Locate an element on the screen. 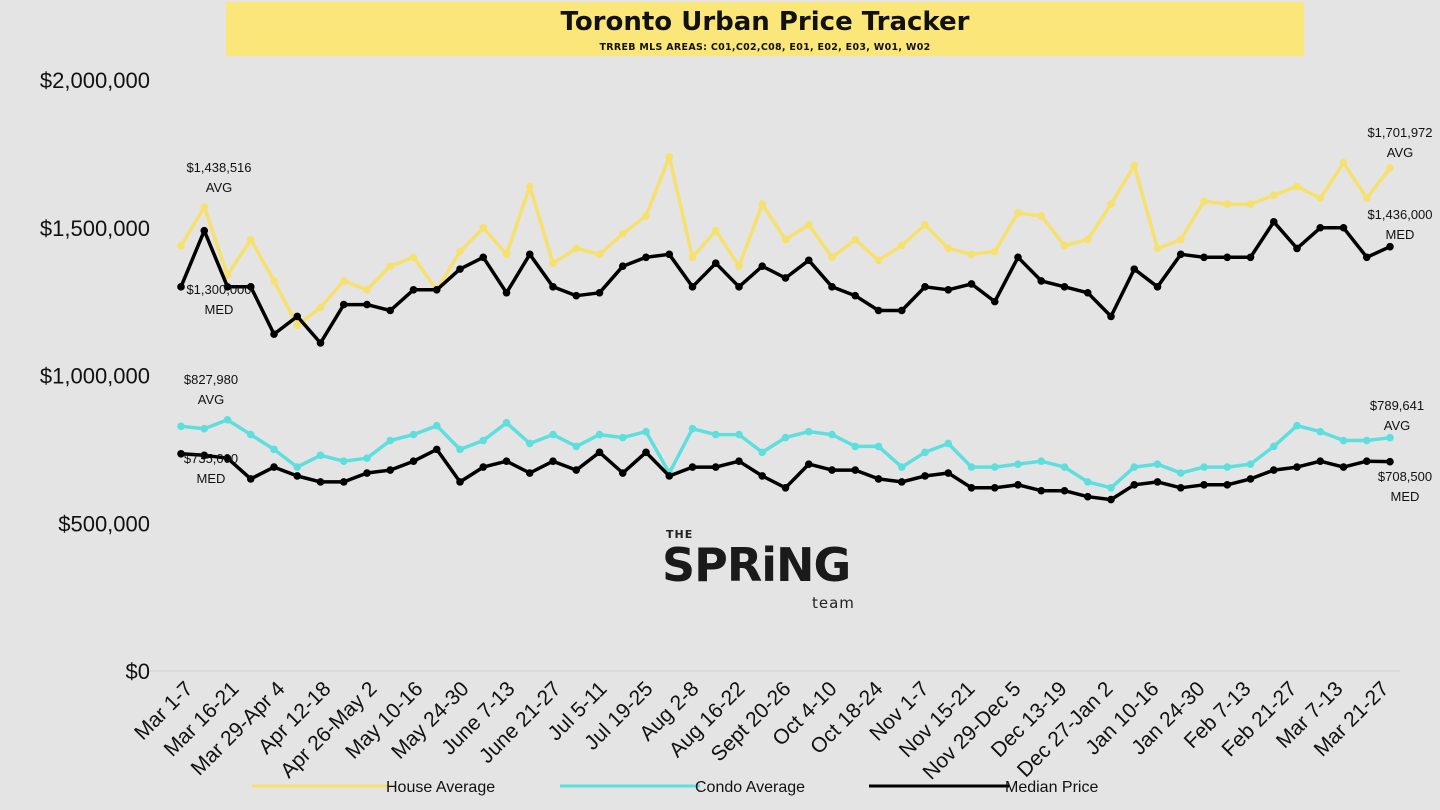  annotation-value: $789,641 is located at coordinates (1397, 405).